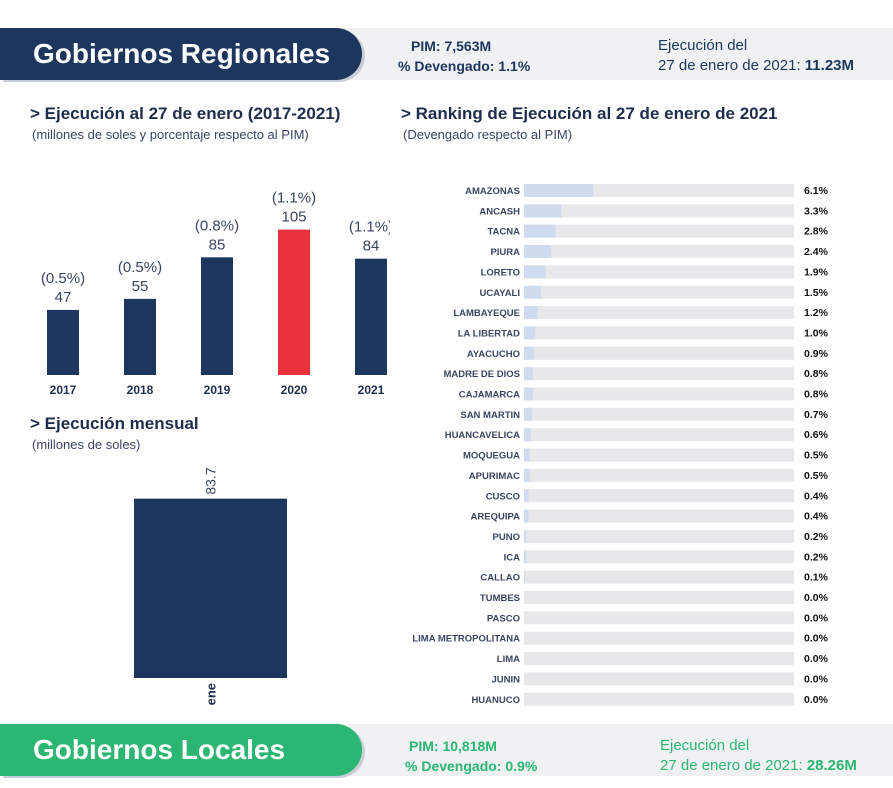 The height and width of the screenshot is (788, 893). What do you see at coordinates (490, 415) in the screenshot?
I see `ranking-region-label: SAN MARTIN` at bounding box center [490, 415].